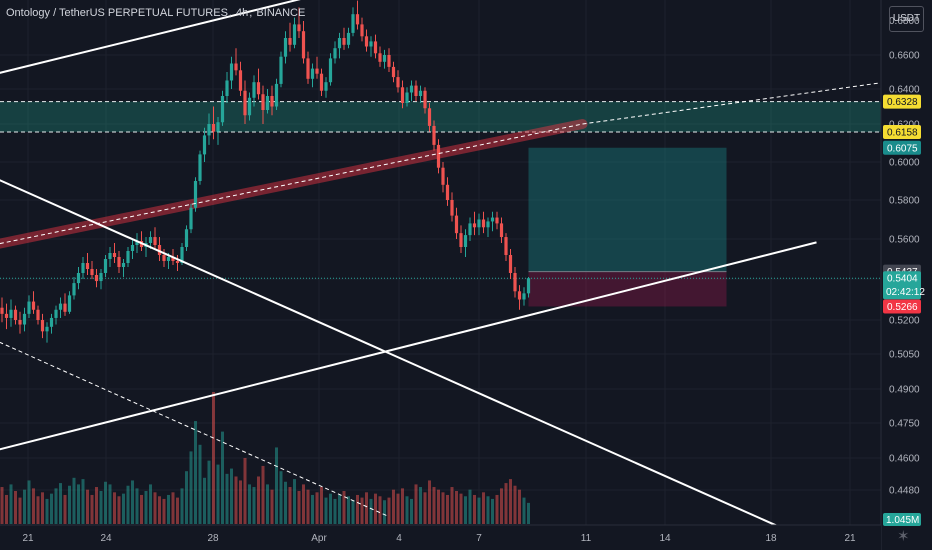  What do you see at coordinates (902, 520) in the screenshot?
I see `volume-tag-label: 1.045M` at bounding box center [902, 520].